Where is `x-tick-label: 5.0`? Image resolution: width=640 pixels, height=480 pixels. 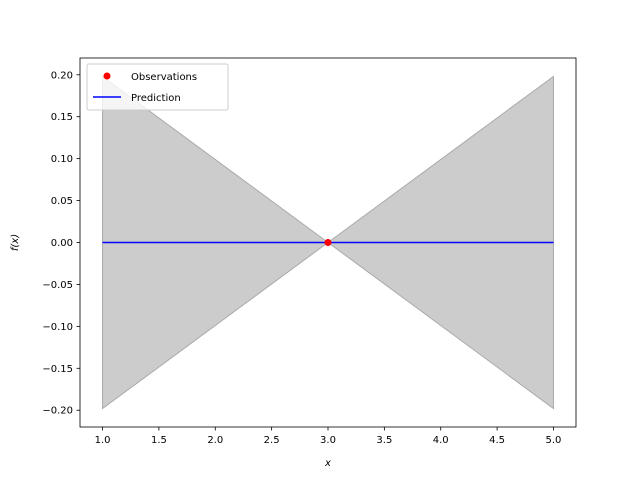
x-tick-label: 5.0 is located at coordinates (554, 440).